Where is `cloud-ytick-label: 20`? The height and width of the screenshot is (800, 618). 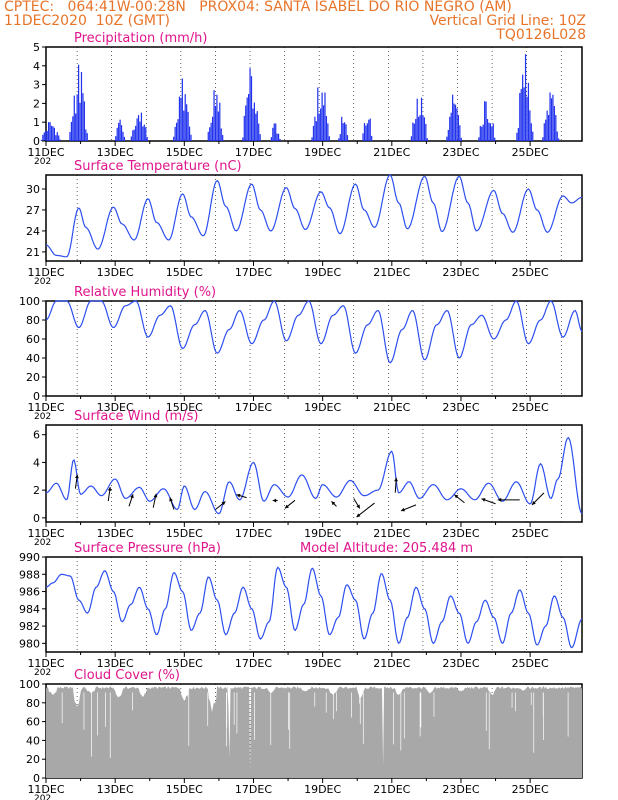
cloud-ytick-label: 20 is located at coordinates (33, 759).